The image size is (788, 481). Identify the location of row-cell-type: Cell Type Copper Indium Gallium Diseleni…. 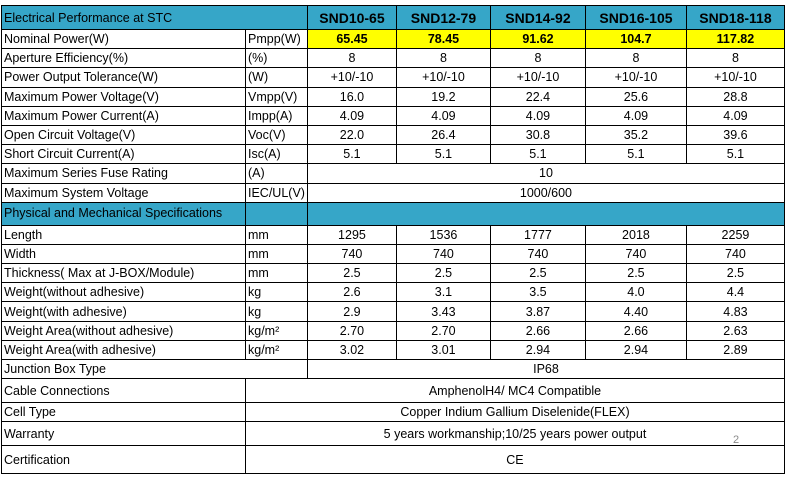
(393, 412).